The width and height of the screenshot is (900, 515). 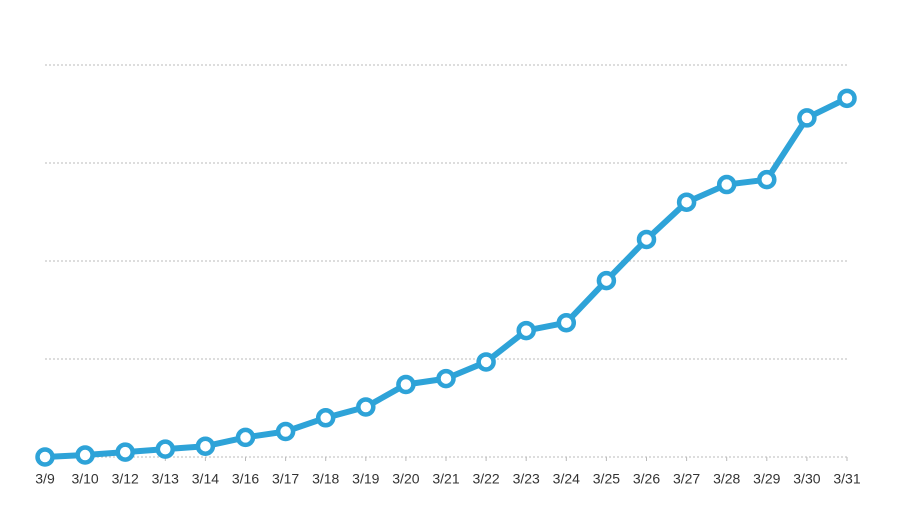 What do you see at coordinates (205, 479) in the screenshot?
I see `x-tick-label: 3/14` at bounding box center [205, 479].